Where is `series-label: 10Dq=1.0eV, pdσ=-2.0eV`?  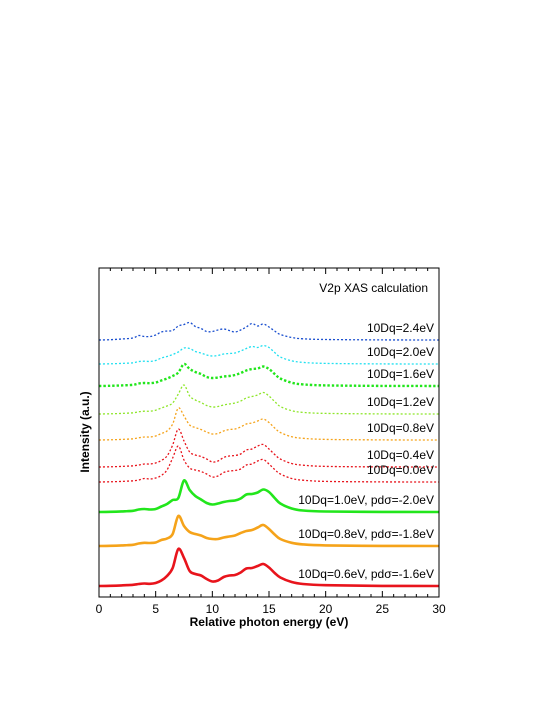
series-label: 10Dq=1.0eV, pdσ=-2.0eV is located at coordinates (366, 500).